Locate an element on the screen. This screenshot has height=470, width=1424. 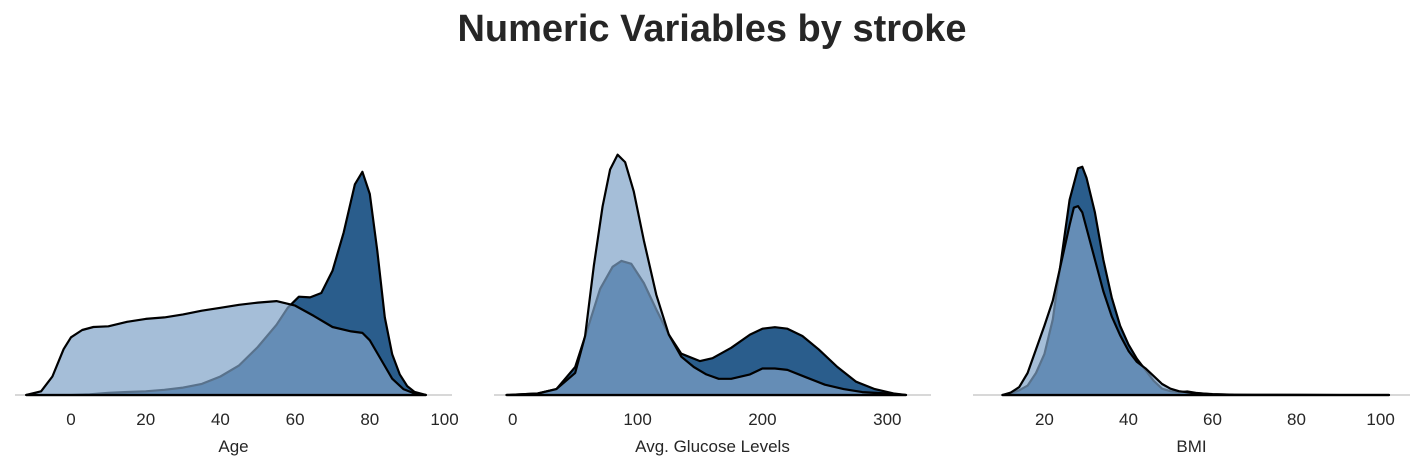
x-axis-label: Avg. Glucose Levels is located at coordinates (712, 446).